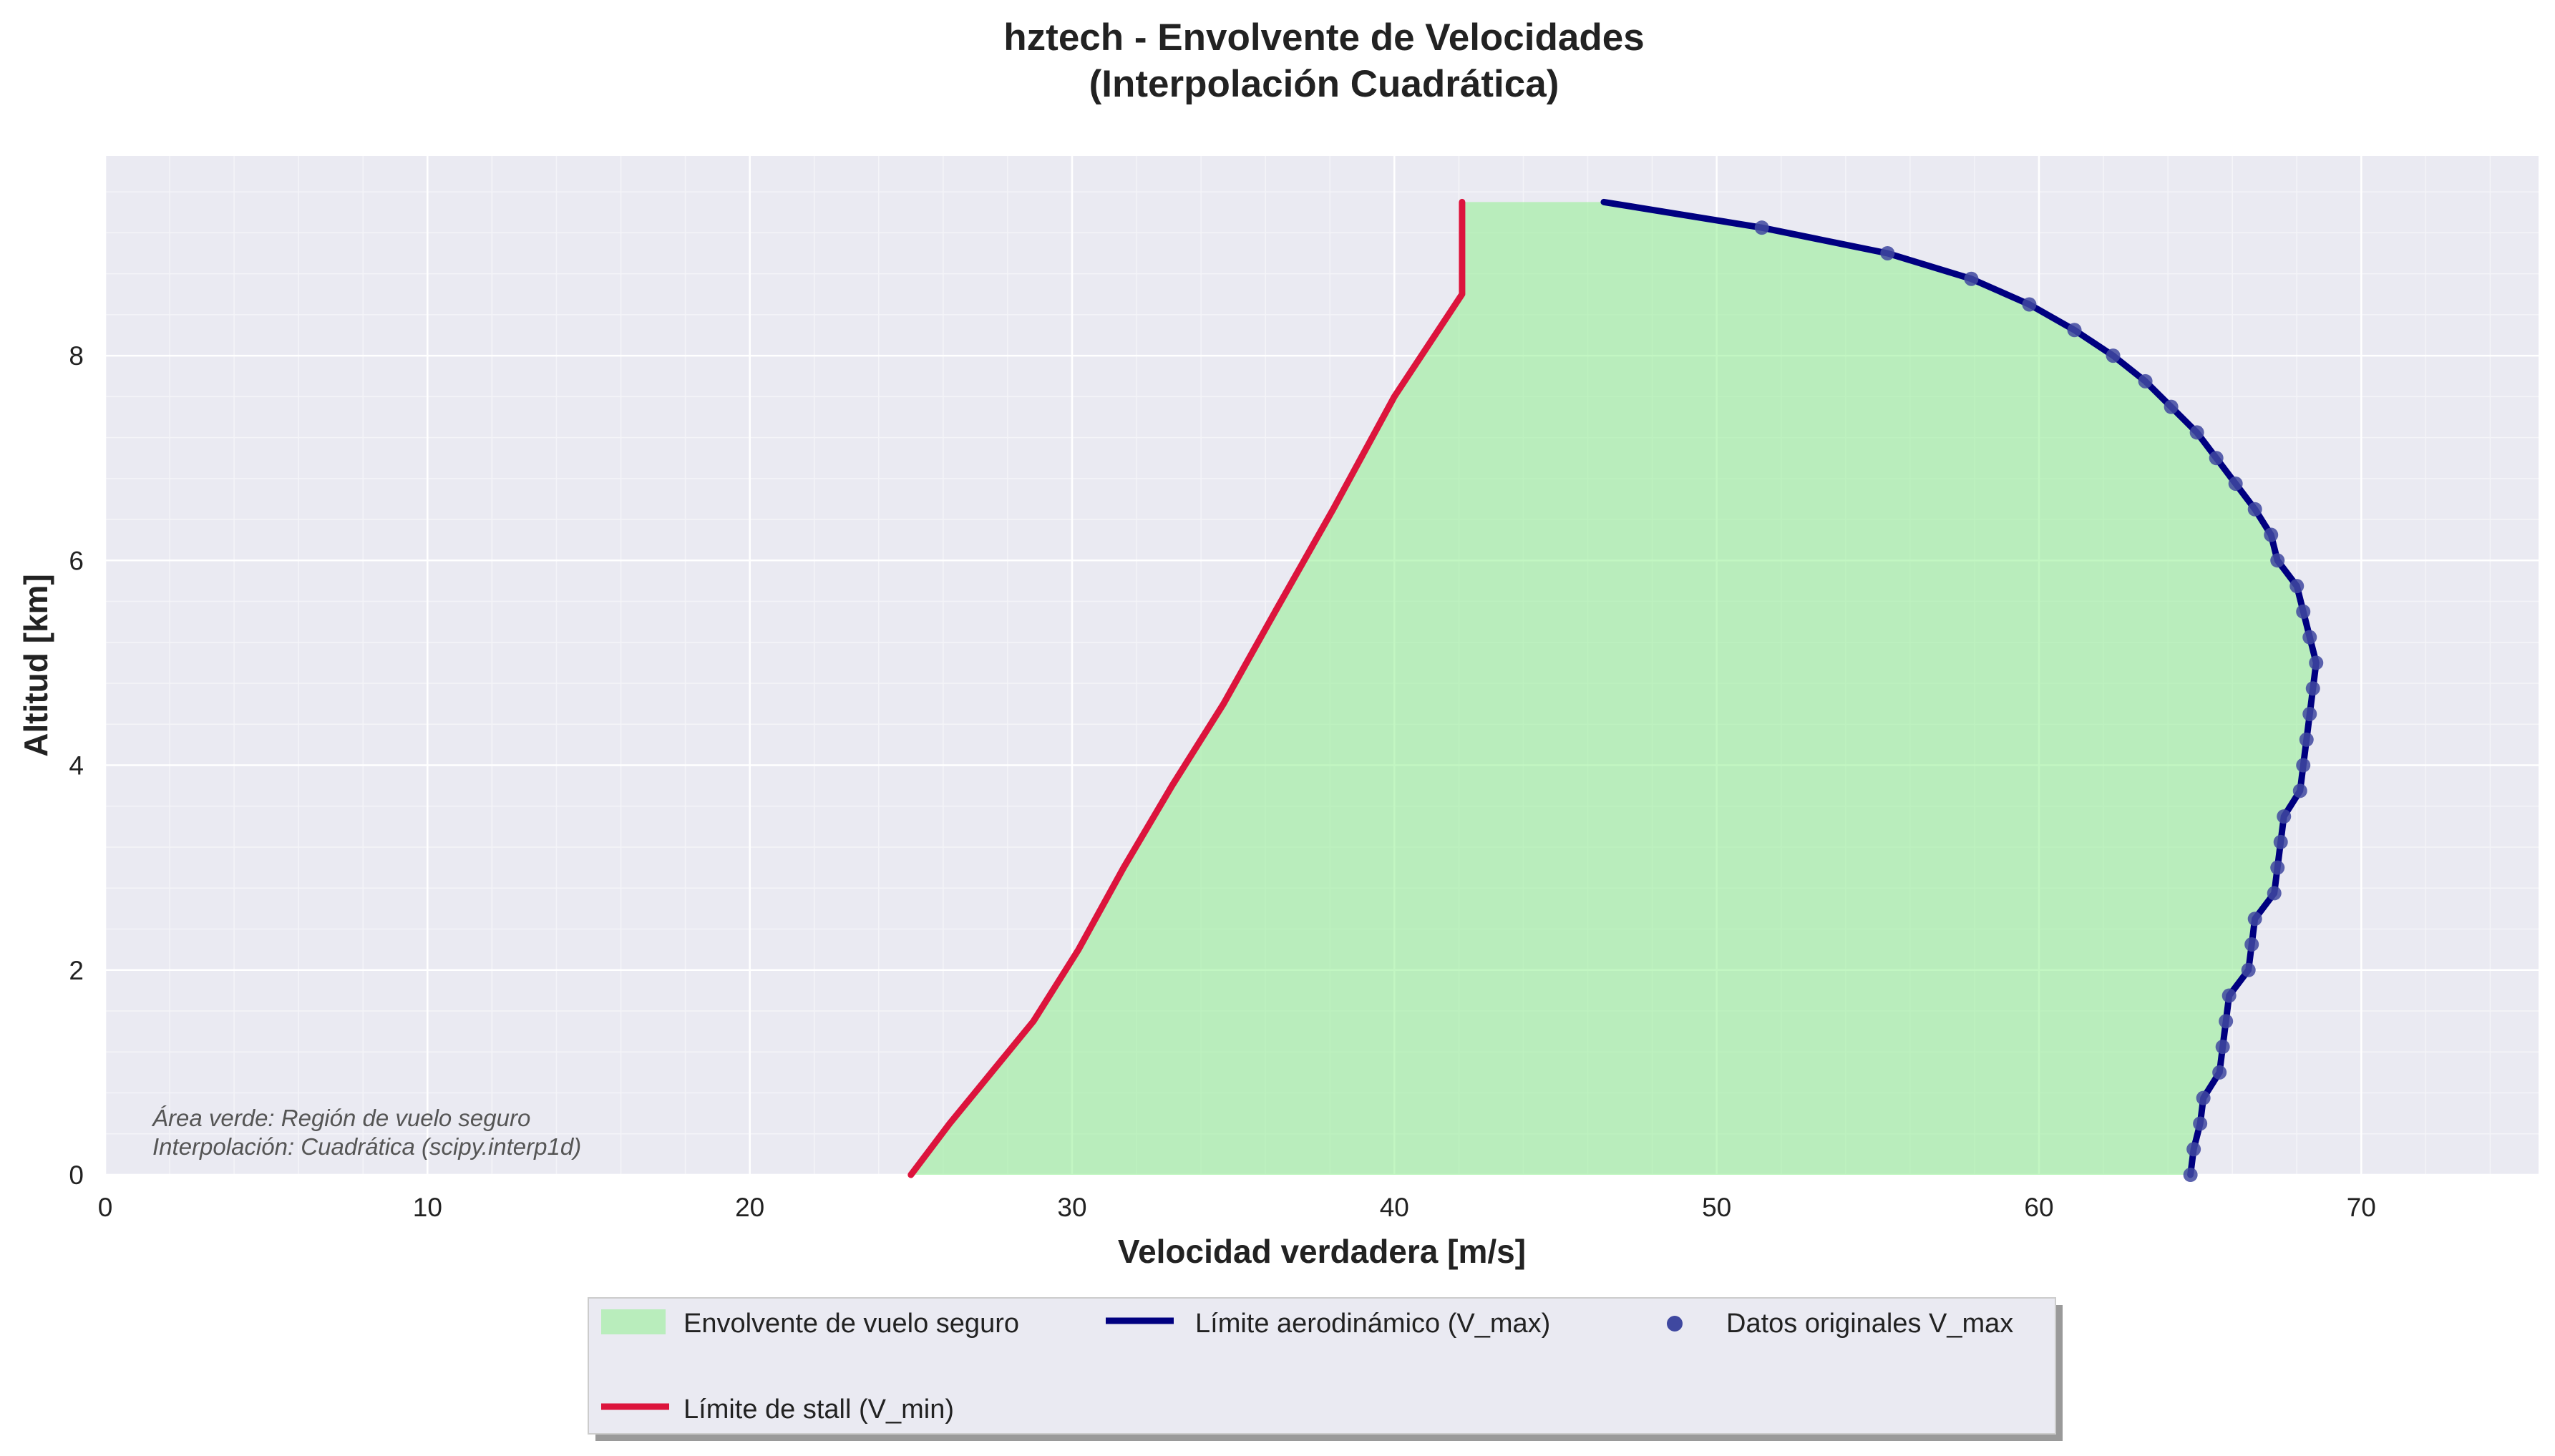 This screenshot has height=1456, width=2555. Describe the element at coordinates (818, 1409) in the screenshot. I see `legend-stall-label: Límite de stall (V_min)` at that location.